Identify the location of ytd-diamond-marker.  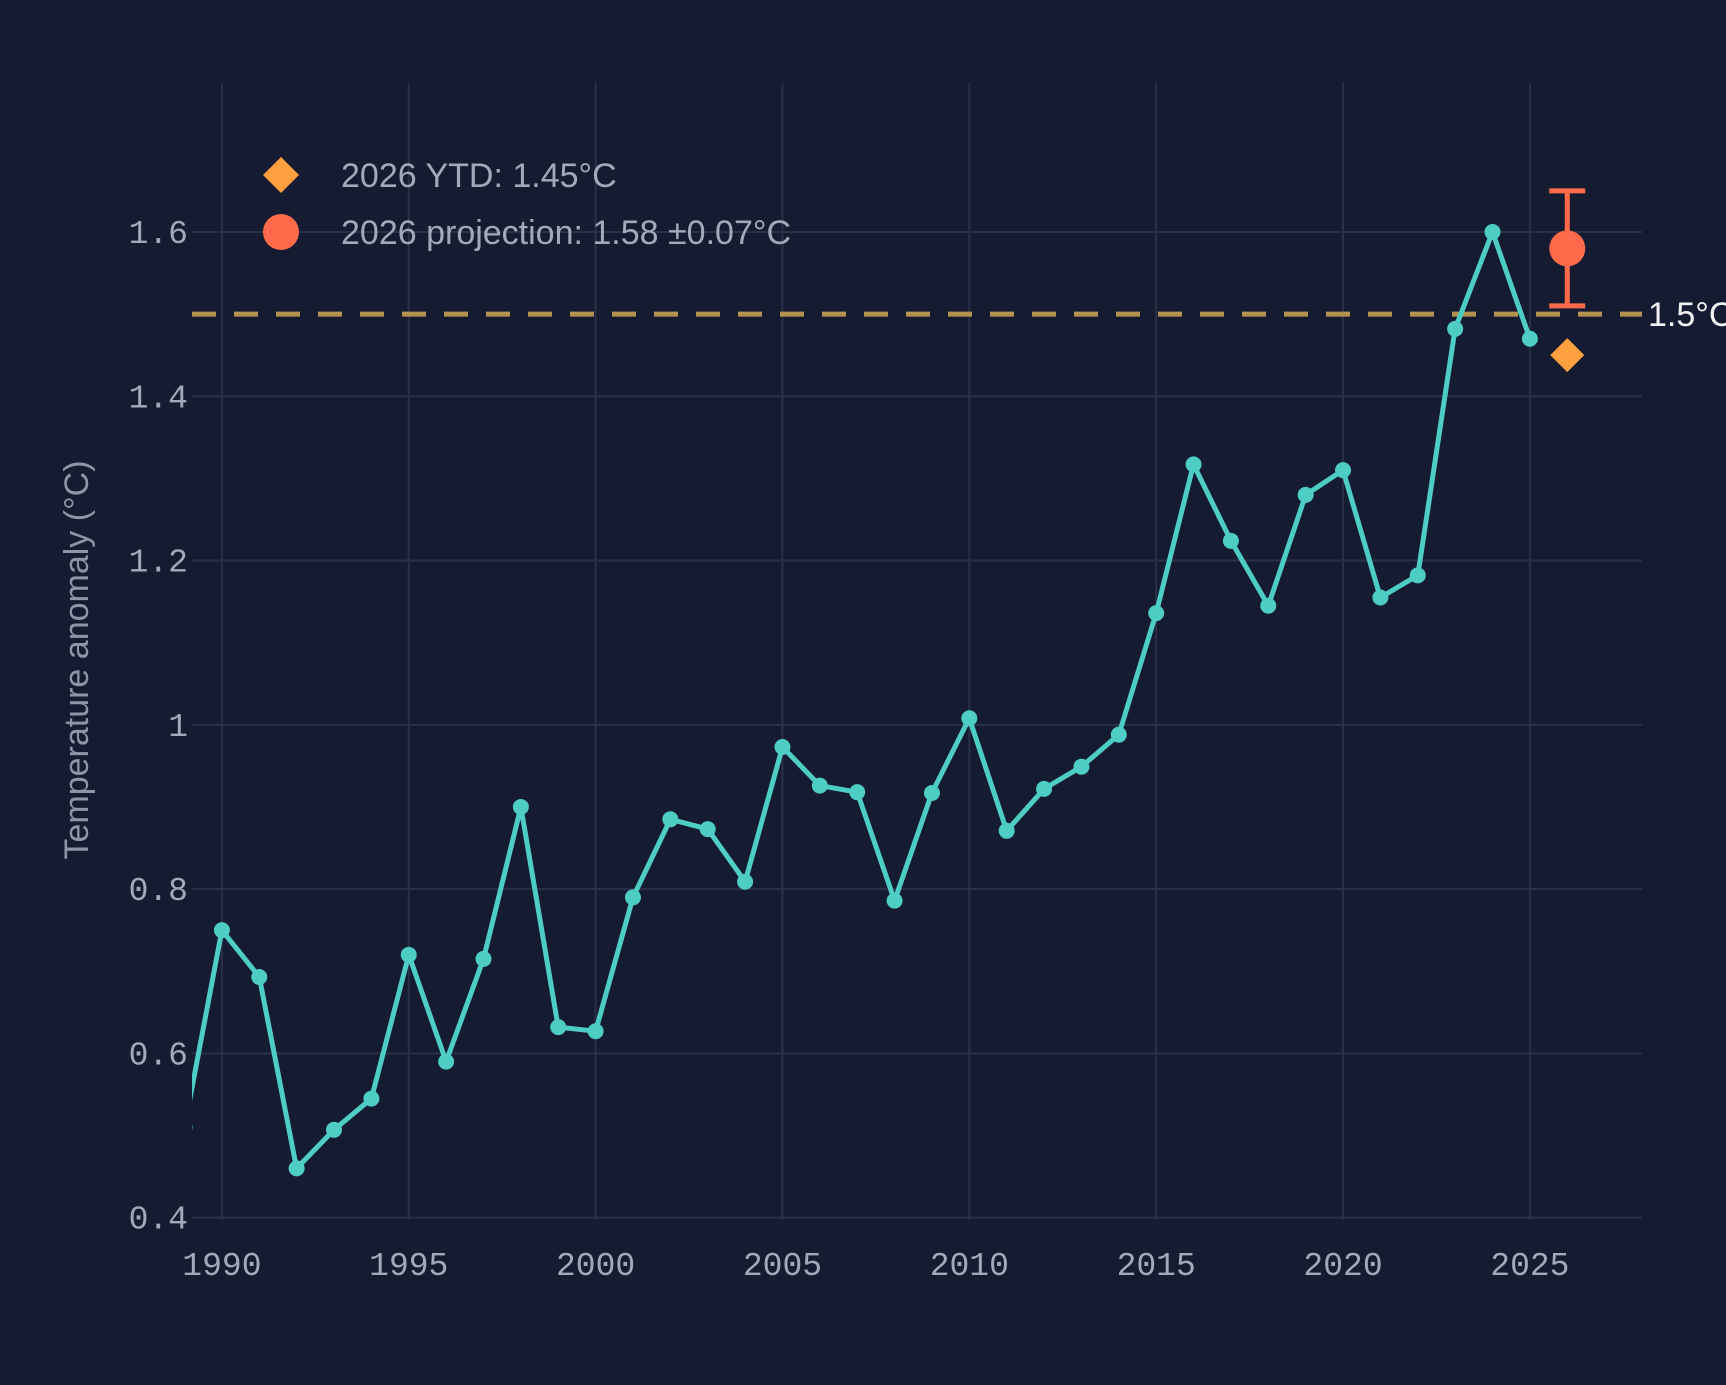
(1567, 355).